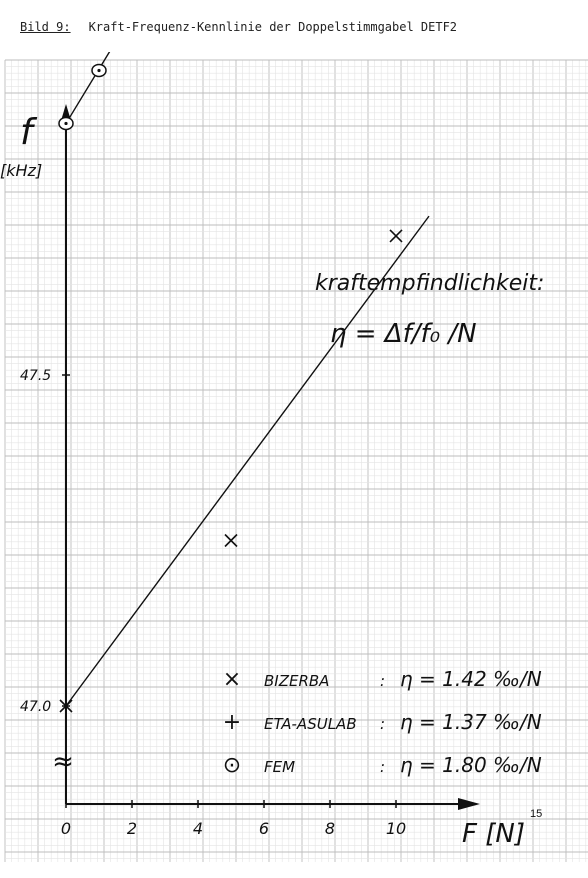 The image size is (588, 878). I want to click on page-number: 15, so click(536, 814).